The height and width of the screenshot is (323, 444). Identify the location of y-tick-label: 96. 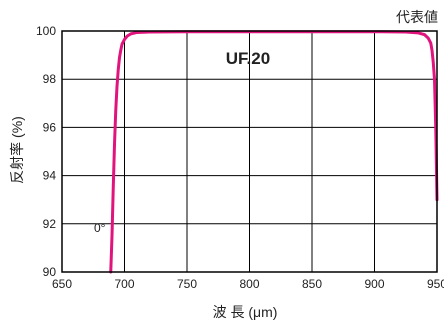
(50, 127).